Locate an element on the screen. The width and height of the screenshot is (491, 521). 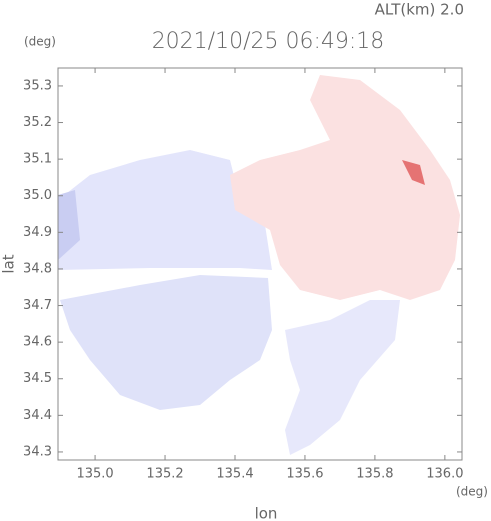
y-tick-label: 34.5 is located at coordinates (37, 378).